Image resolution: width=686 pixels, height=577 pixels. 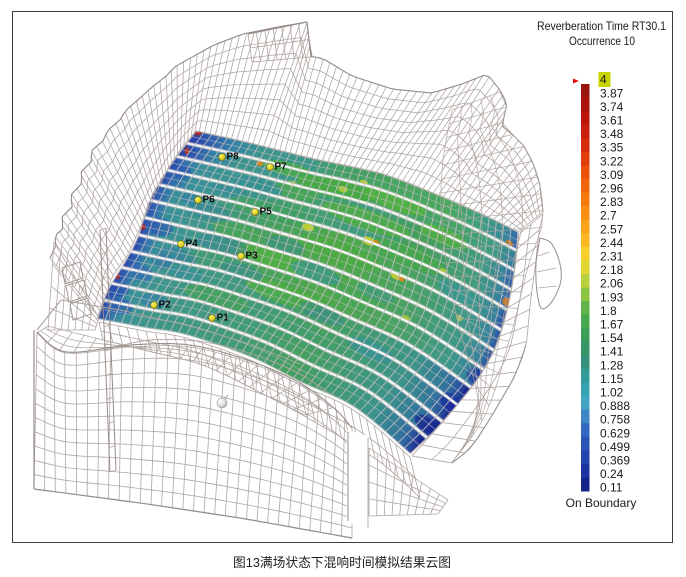 What do you see at coordinates (615, 433) in the screenshot?
I see `svg-text: 0.629` at bounding box center [615, 433].